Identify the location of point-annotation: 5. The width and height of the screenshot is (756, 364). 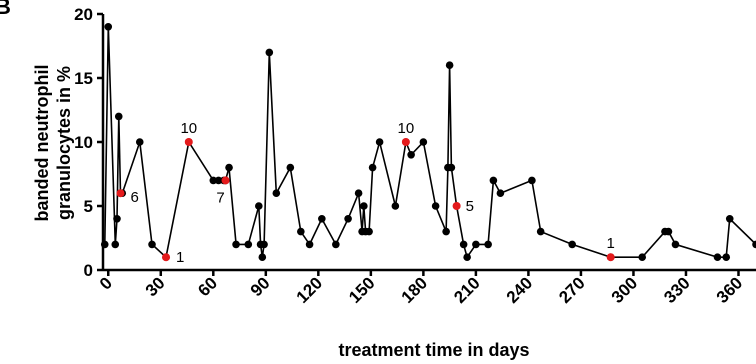
(470, 206).